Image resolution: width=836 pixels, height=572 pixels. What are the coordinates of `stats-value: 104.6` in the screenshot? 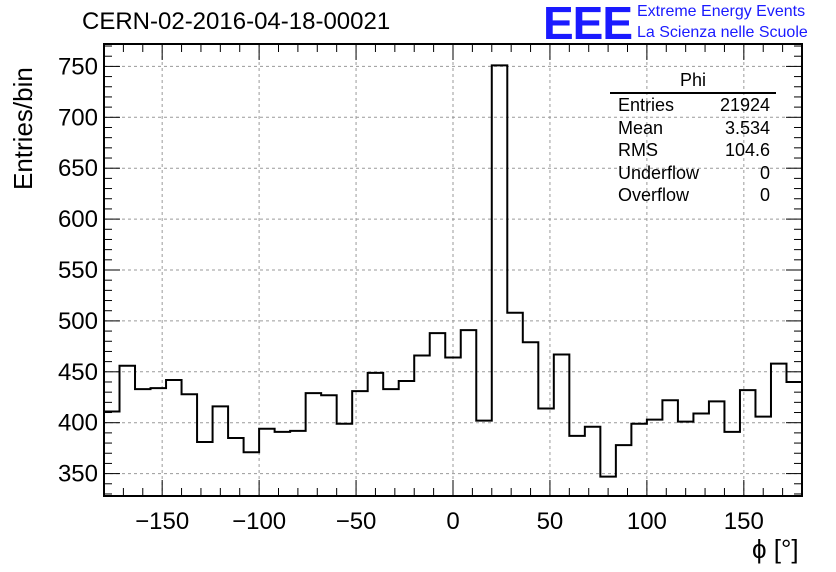 It's located at (747, 150).